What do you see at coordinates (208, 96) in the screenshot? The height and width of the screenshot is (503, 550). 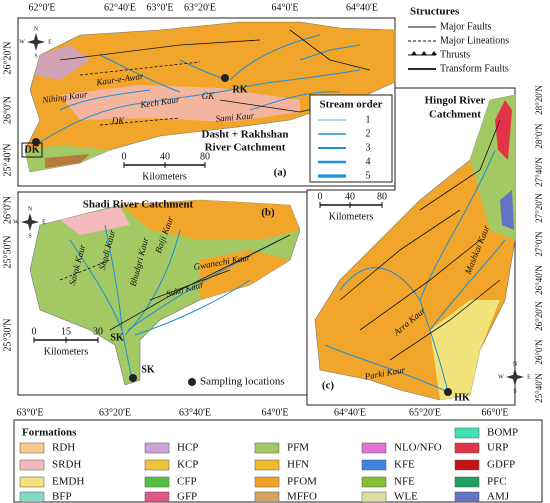 I see `place-label: GK` at bounding box center [208, 96].